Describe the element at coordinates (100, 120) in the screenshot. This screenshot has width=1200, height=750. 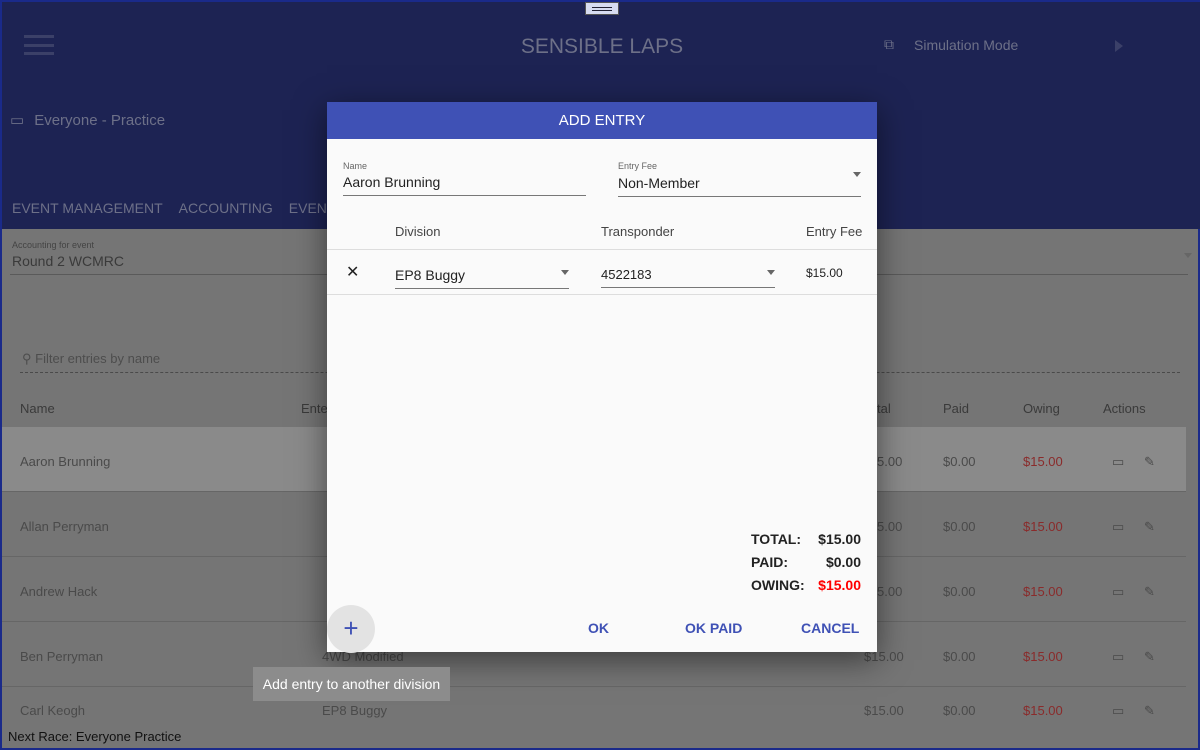
I see `event-label: Everyone - Practice` at that location.